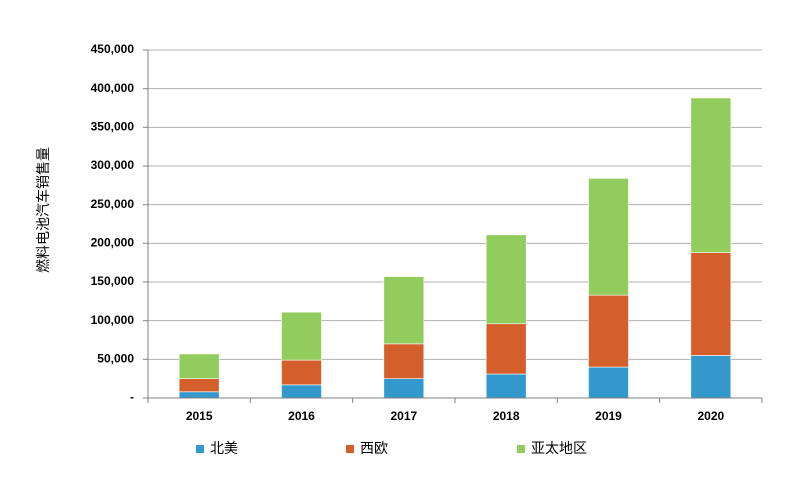 This screenshot has width=800, height=497. What do you see at coordinates (559, 449) in the screenshot?
I see `legend-label-2: 亚太地区` at bounding box center [559, 449].